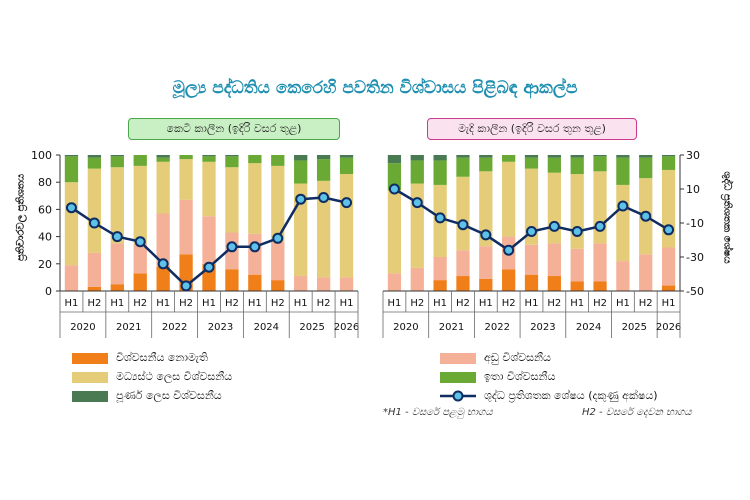 Image resolution: width=750 pixels, height=500 pixels. Describe the element at coordinates (458, 396) in the screenshot. I see `legend-line-marker` at that location.